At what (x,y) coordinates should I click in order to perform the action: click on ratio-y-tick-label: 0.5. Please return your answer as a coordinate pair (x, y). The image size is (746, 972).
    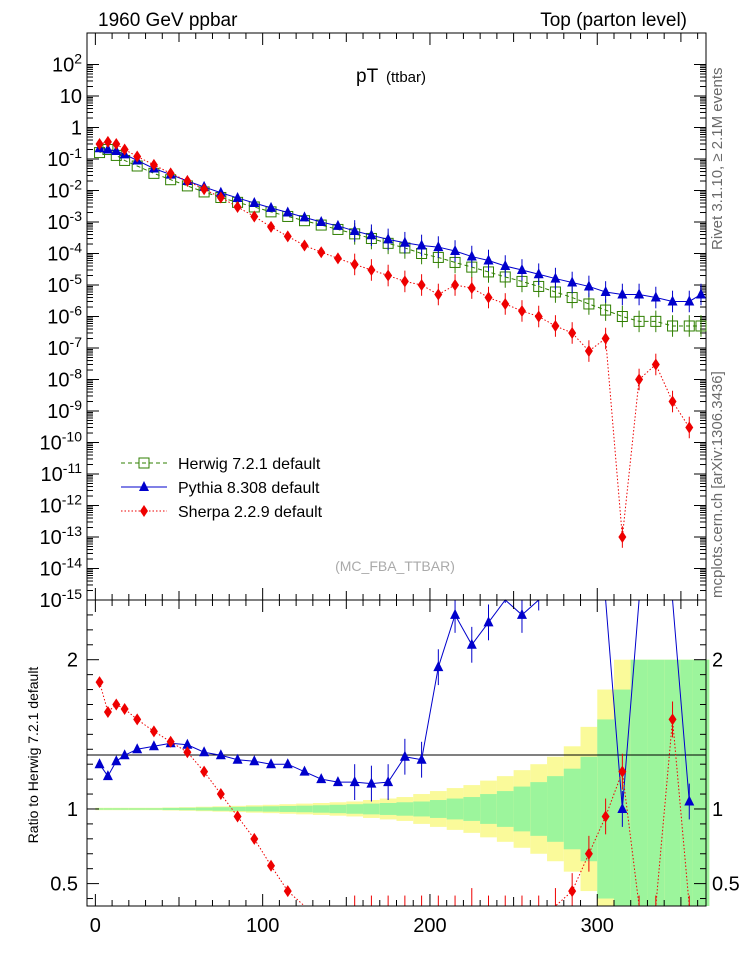
    Looking at the image, I should click on (64, 885).